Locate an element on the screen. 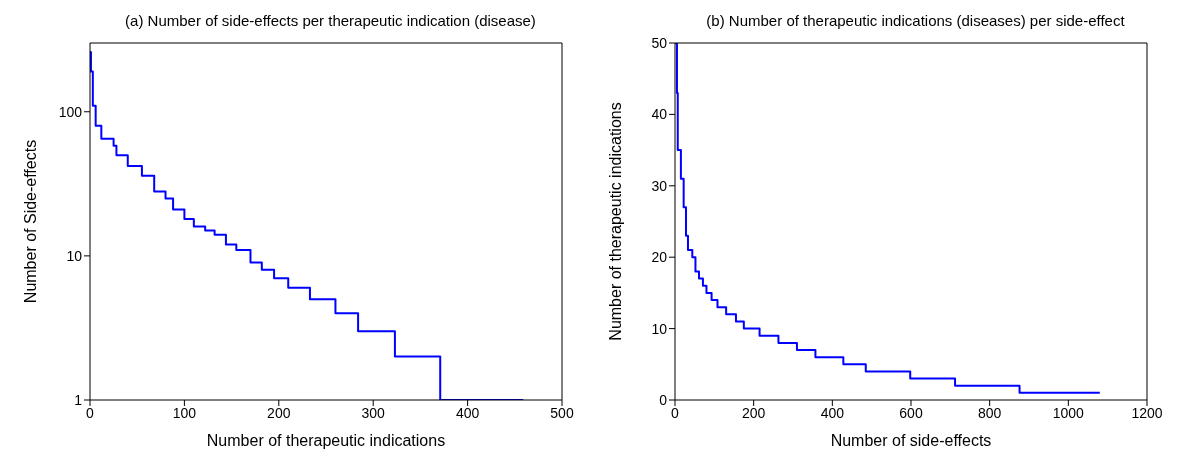 This screenshot has width=1187, height=466. y-axis-title: Number of Side-effects is located at coordinates (30, 221).